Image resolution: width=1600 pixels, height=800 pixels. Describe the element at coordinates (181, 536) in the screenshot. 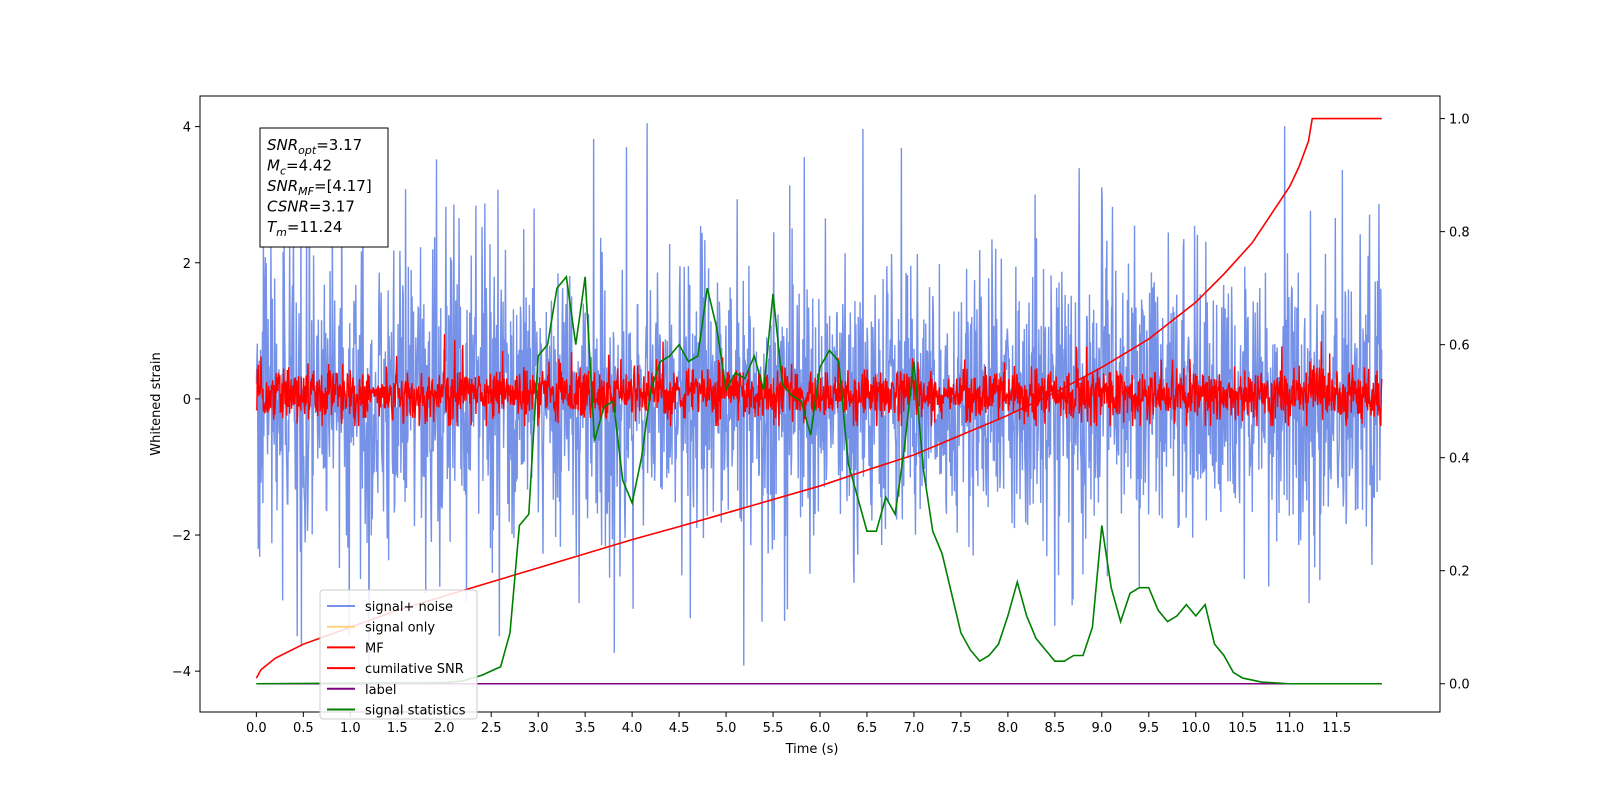

I see `y-tick-label: −2` at that location.